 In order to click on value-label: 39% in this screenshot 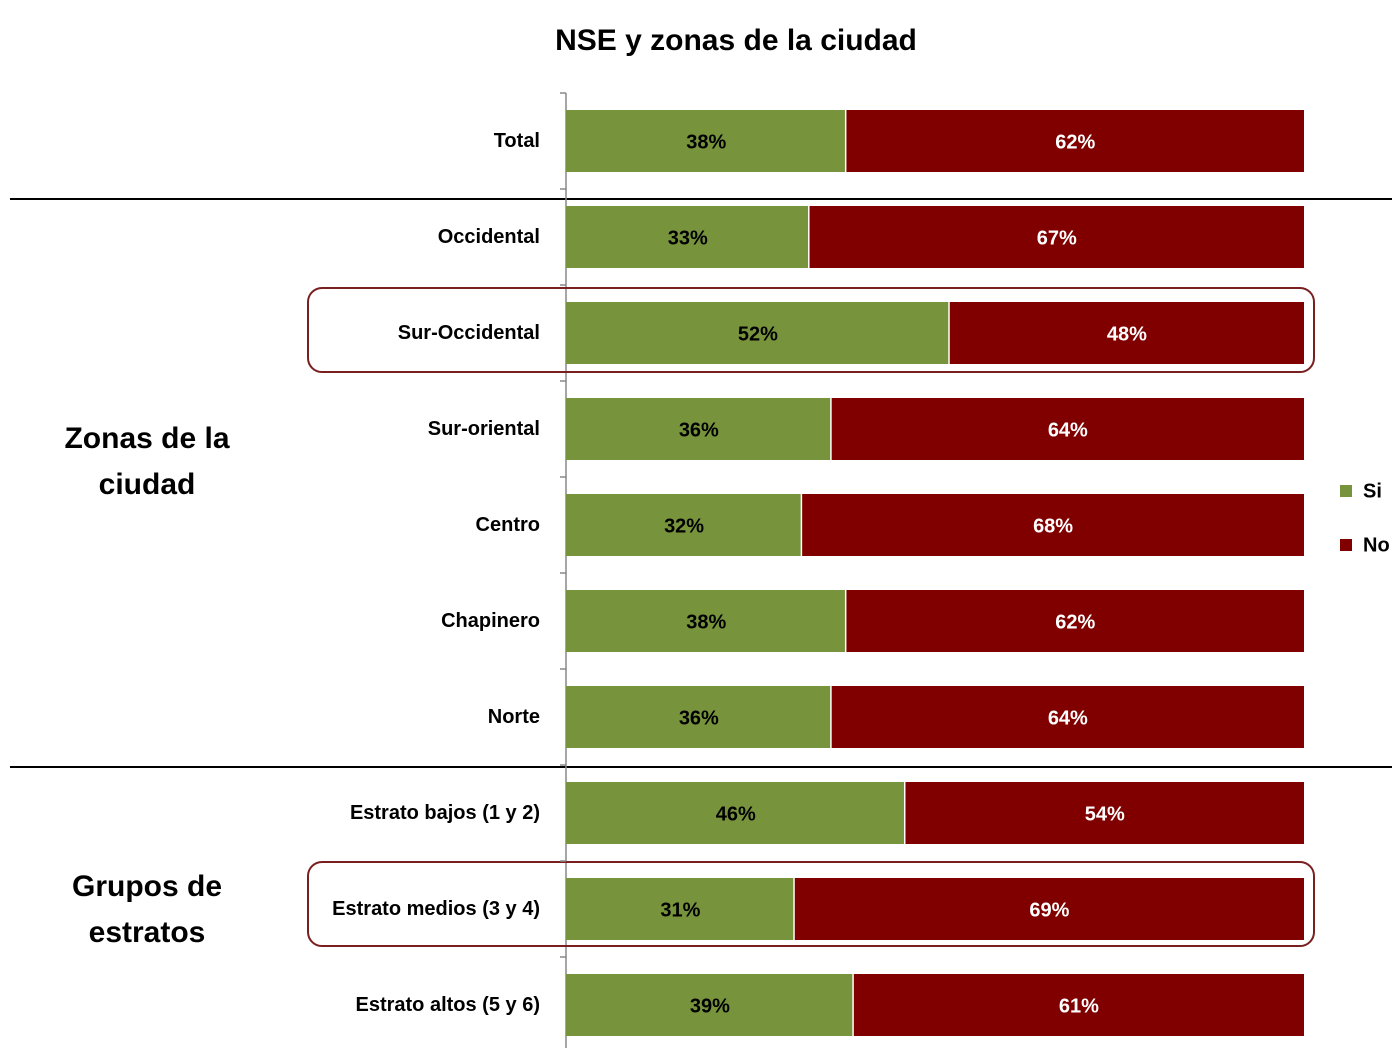, I will do `click(710, 1006)`.